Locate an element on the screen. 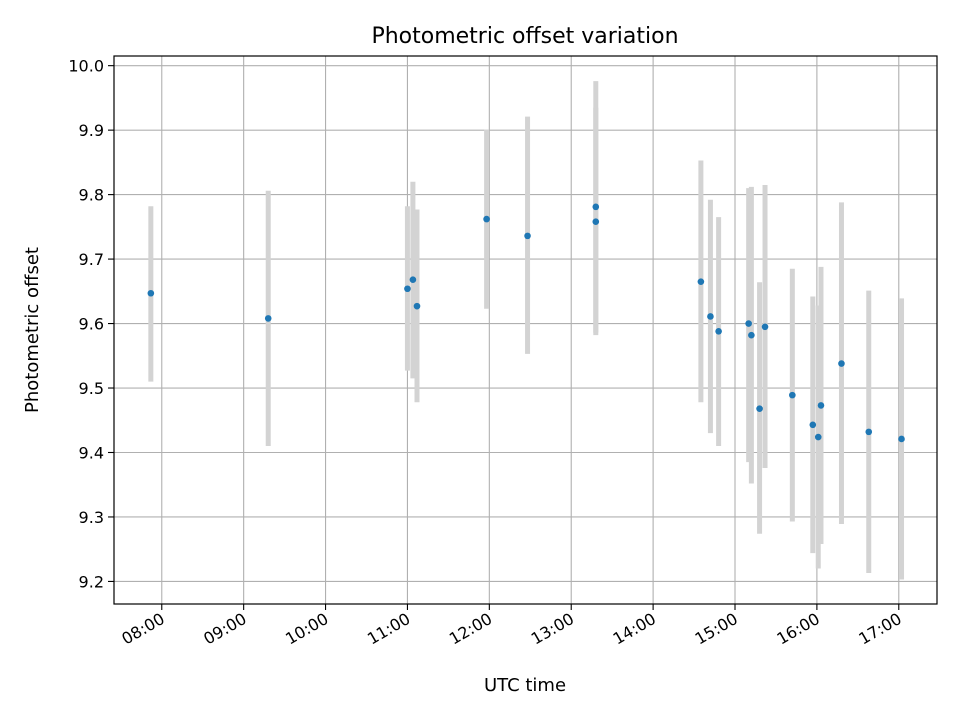 The width and height of the screenshot is (960, 720). y-axis-label: Photometric offset is located at coordinates (32, 330).